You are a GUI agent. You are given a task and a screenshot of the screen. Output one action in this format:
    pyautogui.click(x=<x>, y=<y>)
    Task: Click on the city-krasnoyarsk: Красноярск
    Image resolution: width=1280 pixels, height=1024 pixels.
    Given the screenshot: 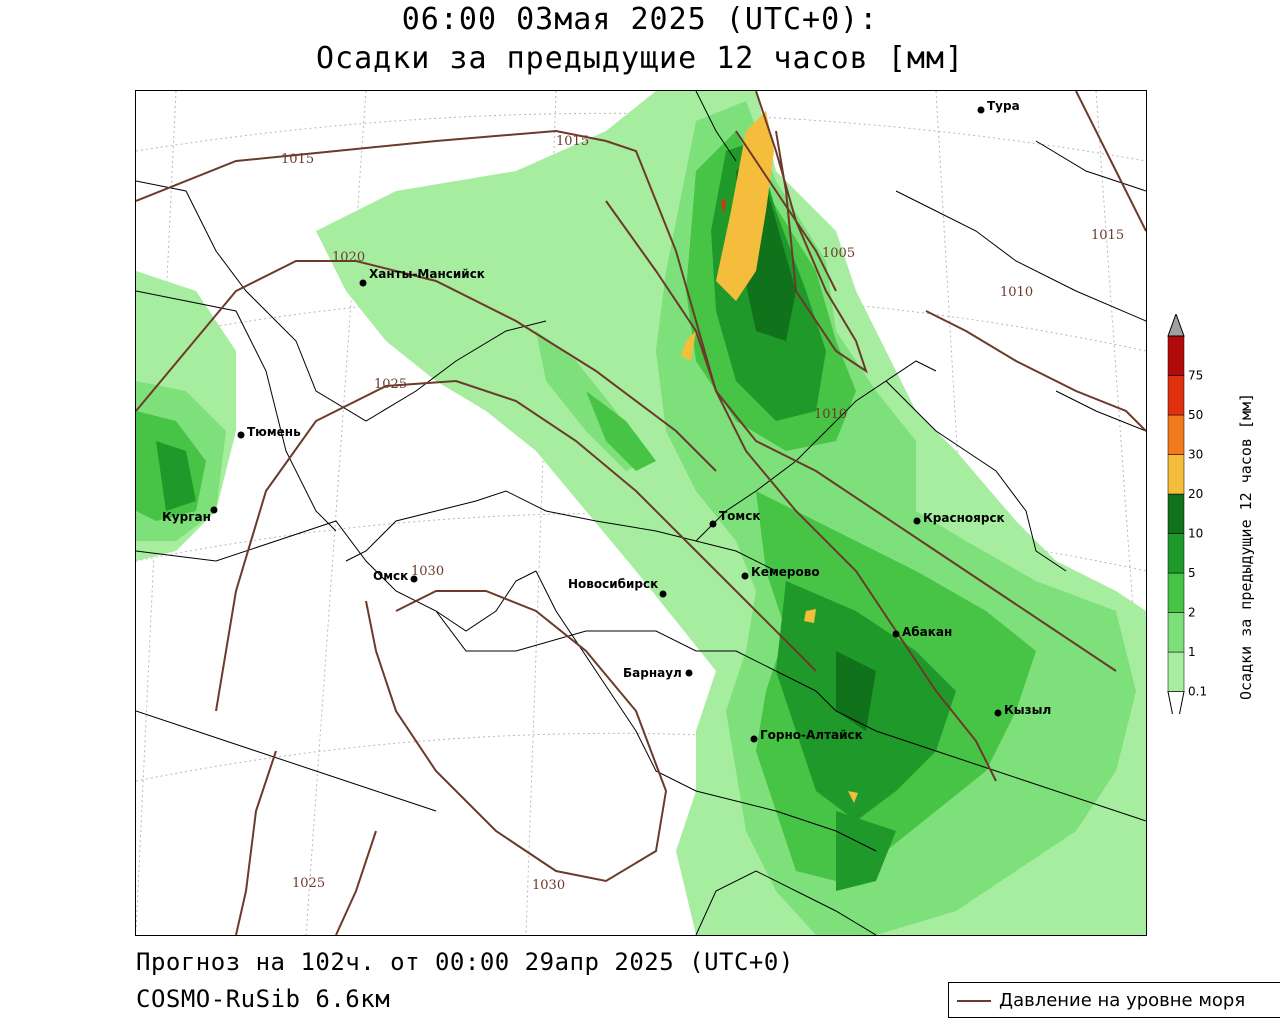 What is the action you would take?
    pyautogui.click(x=959, y=518)
    